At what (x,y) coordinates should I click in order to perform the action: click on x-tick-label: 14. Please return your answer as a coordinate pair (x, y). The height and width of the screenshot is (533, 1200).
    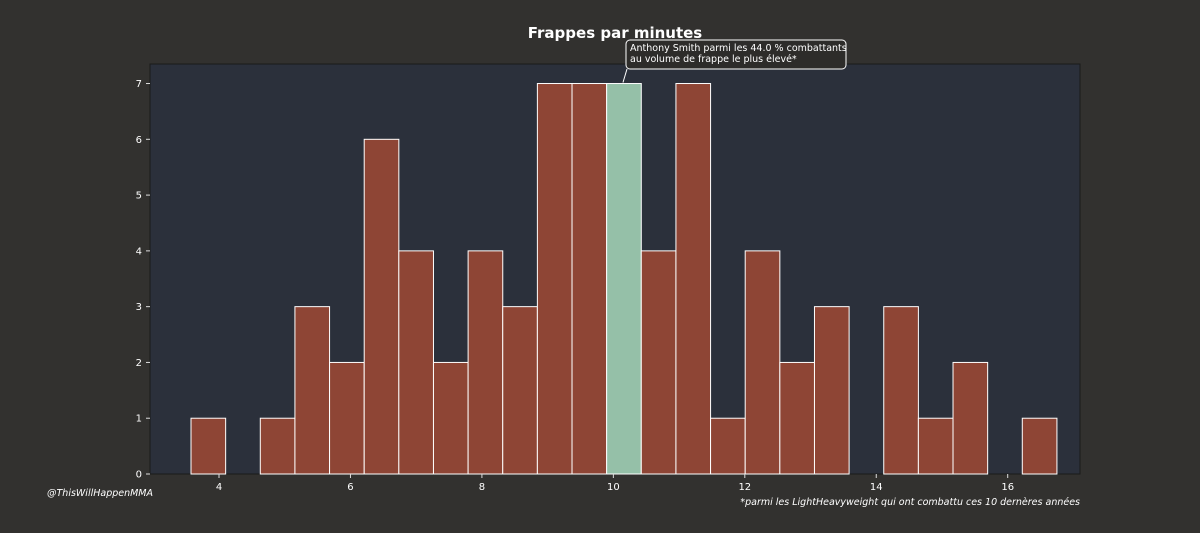
    Looking at the image, I should click on (876, 487).